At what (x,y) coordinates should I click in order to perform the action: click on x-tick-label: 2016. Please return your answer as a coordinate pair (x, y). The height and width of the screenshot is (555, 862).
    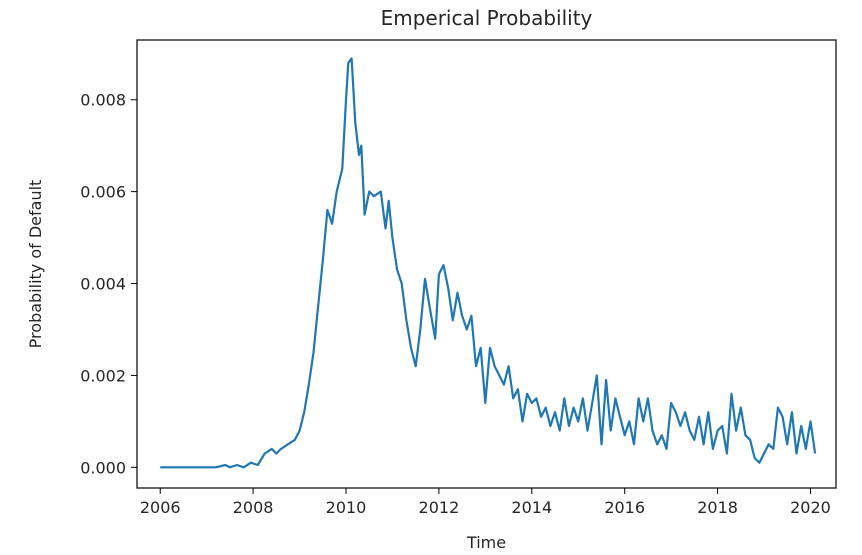
    Looking at the image, I should click on (624, 507).